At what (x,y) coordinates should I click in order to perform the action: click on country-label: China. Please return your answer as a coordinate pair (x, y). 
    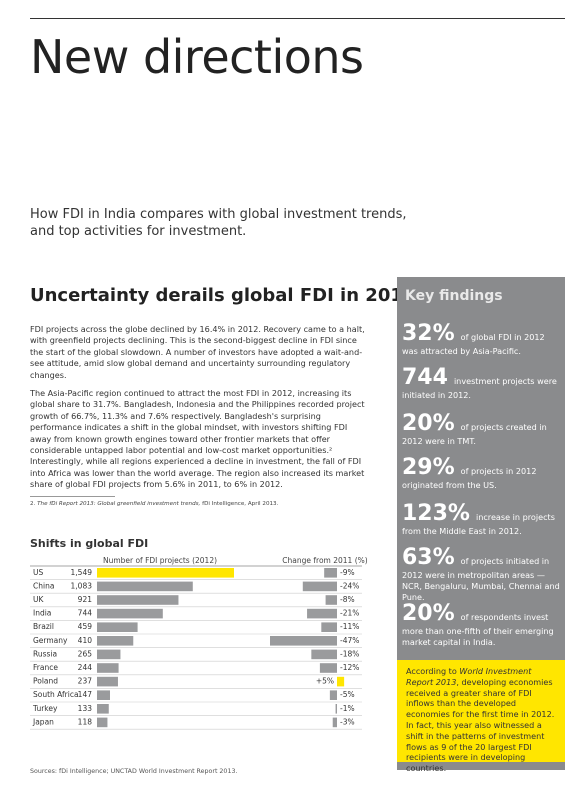
    Looking at the image, I should click on (43, 585).